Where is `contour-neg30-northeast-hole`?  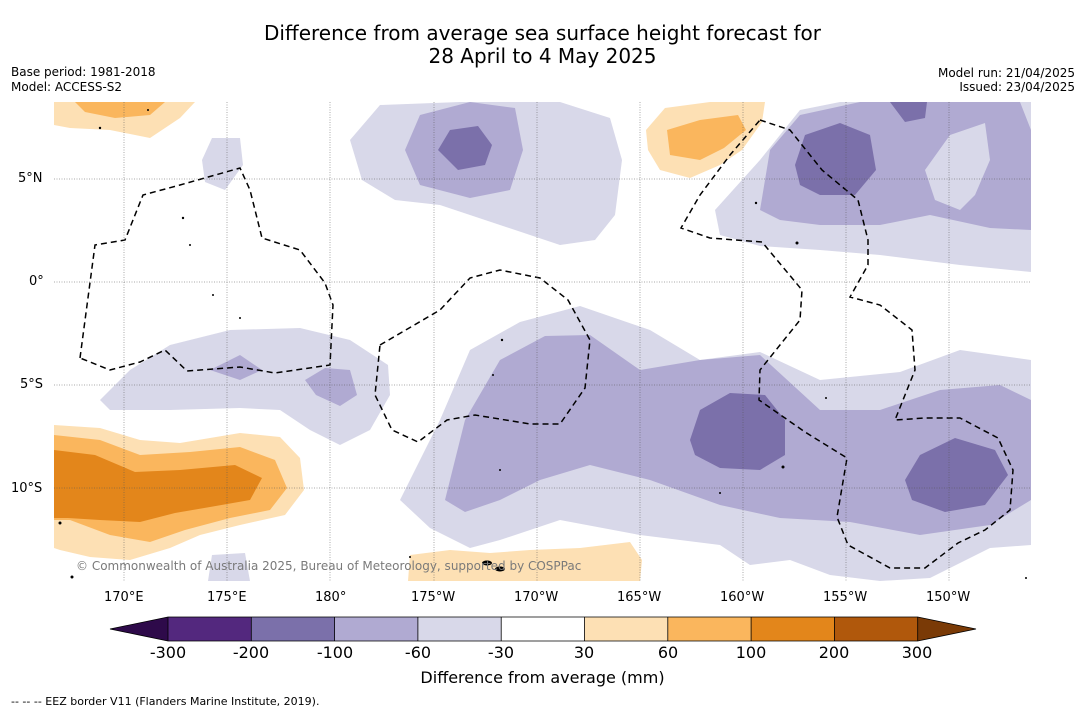
contour-neg30-northeast-hole is located at coordinates (957, 166).